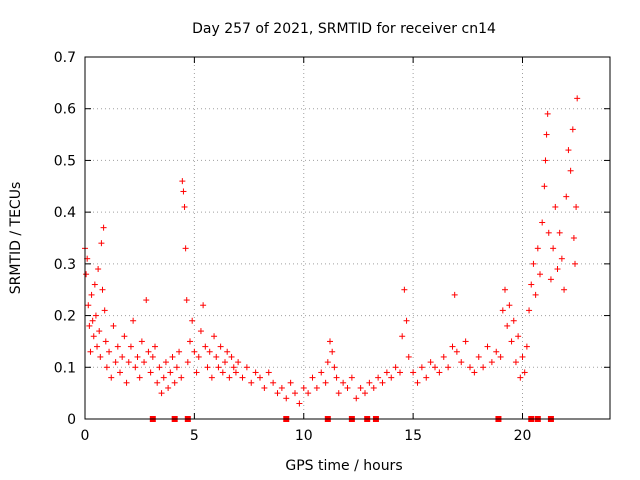  Describe the element at coordinates (65, 317) in the screenshot. I see `y-tick-label: 0.2` at that location.